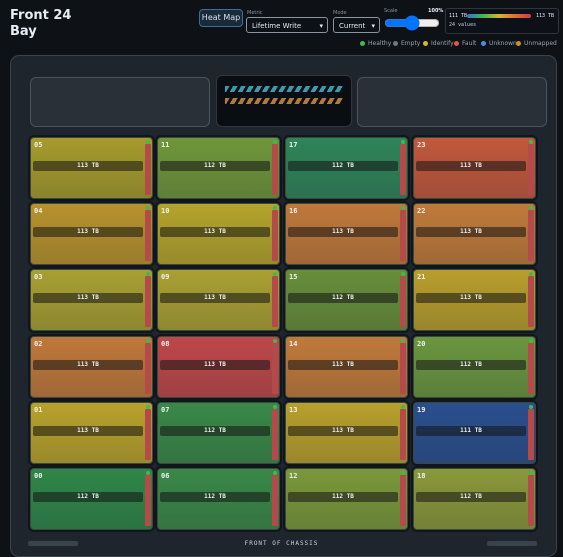 This screenshot has height=557, width=563. What do you see at coordinates (442, 43) in the screenshot?
I see `legend-label: Identify` at bounding box center [442, 43].